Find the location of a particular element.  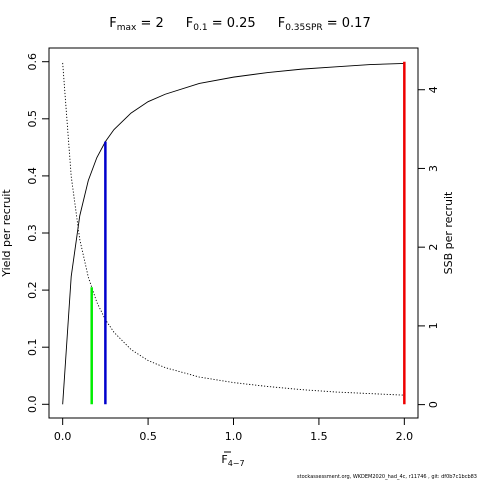

y-axis-label: Yield per recruit is located at coordinates (6, 233).